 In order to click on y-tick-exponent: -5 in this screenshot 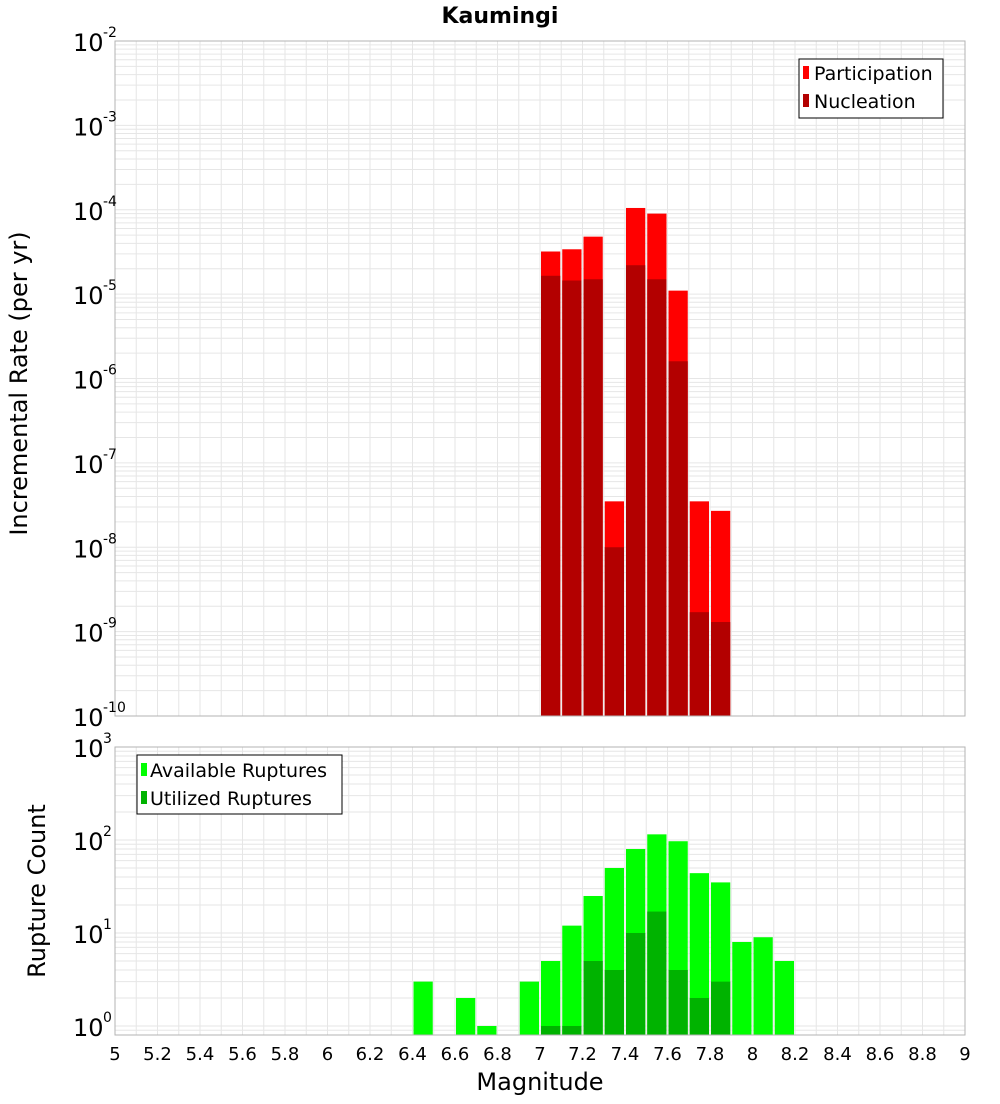, I will do `click(110, 286)`.